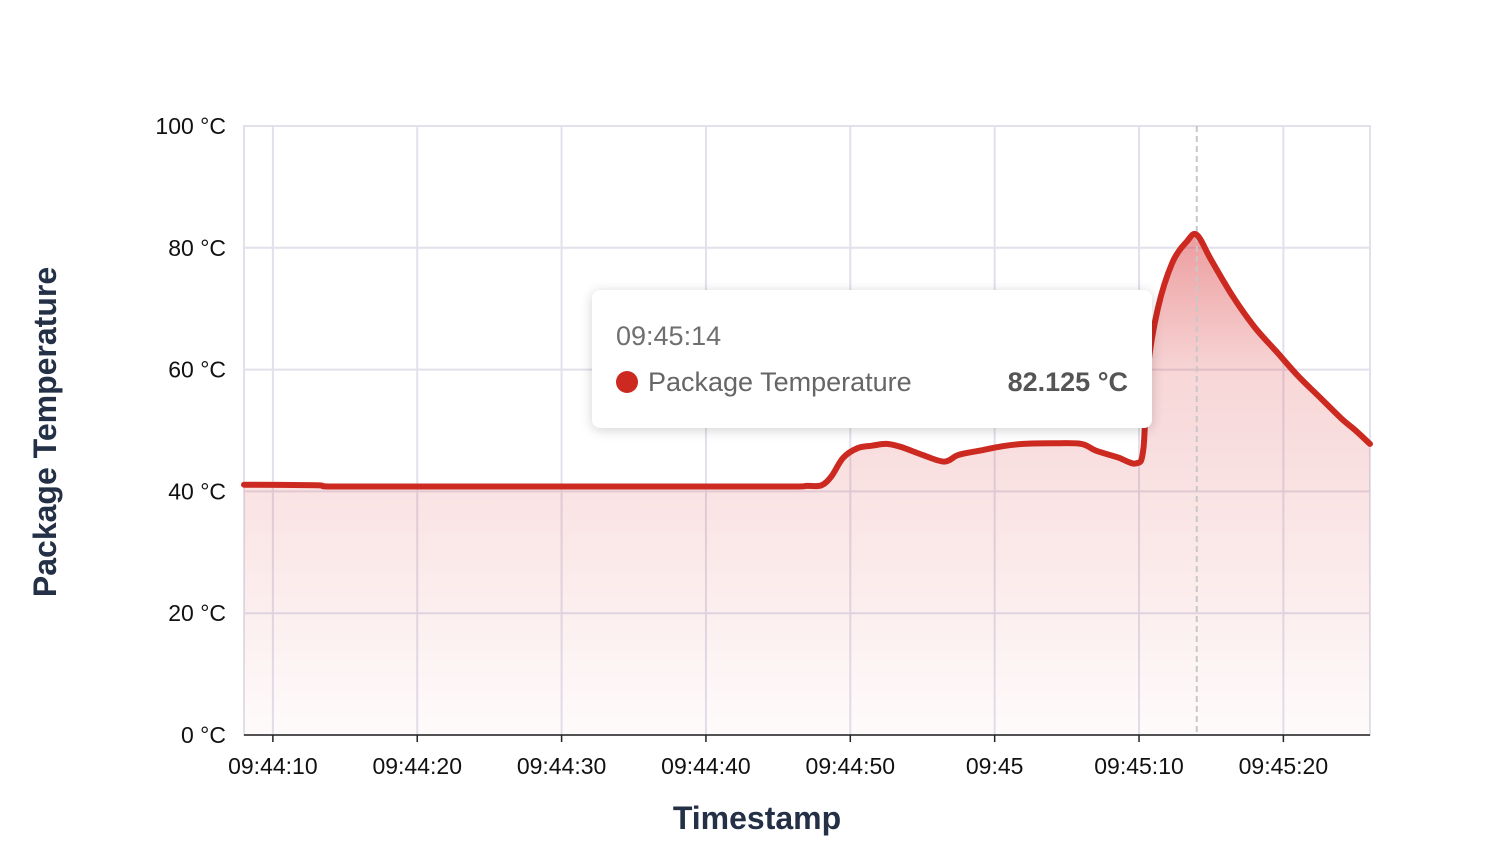 This screenshot has height=864, width=1506. What do you see at coordinates (45, 432) in the screenshot?
I see `y-axis-title: Package Temperature` at bounding box center [45, 432].